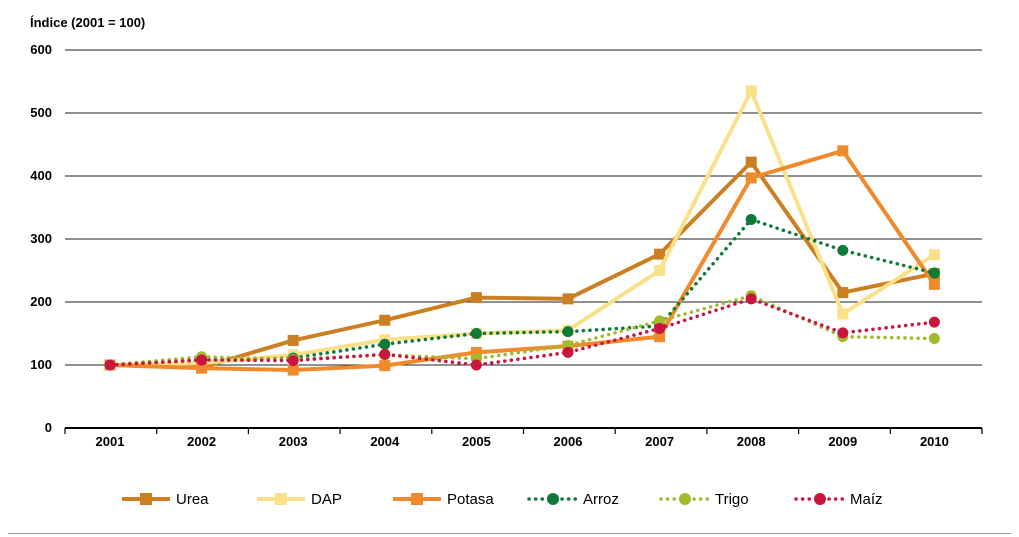 The height and width of the screenshot is (537, 1019). Describe the element at coordinates (201, 441) in the screenshot. I see `x-tick-label: 2002` at that location.